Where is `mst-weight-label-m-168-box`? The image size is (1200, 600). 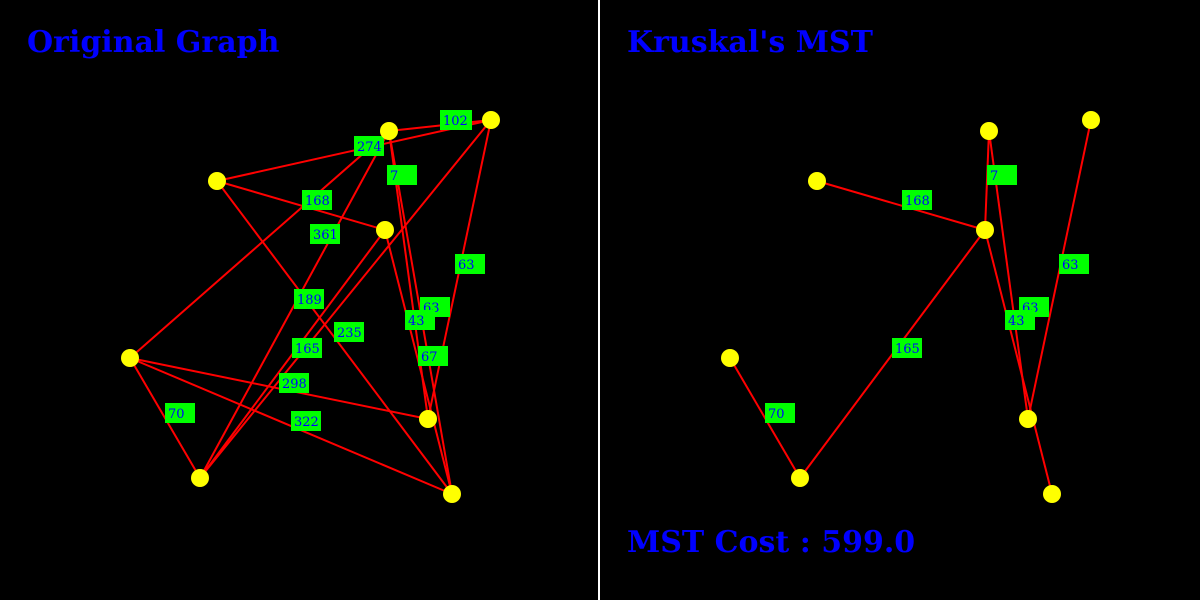 mst-weight-label-m-168-box is located at coordinates (917, 200).